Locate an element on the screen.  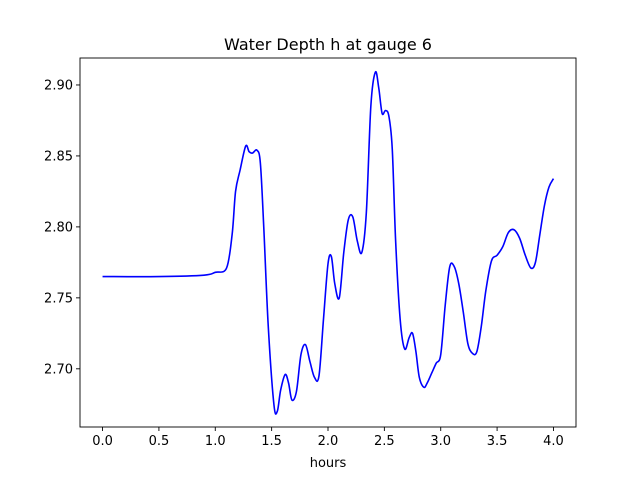
x-tick-label: 3.0 is located at coordinates (440, 441).